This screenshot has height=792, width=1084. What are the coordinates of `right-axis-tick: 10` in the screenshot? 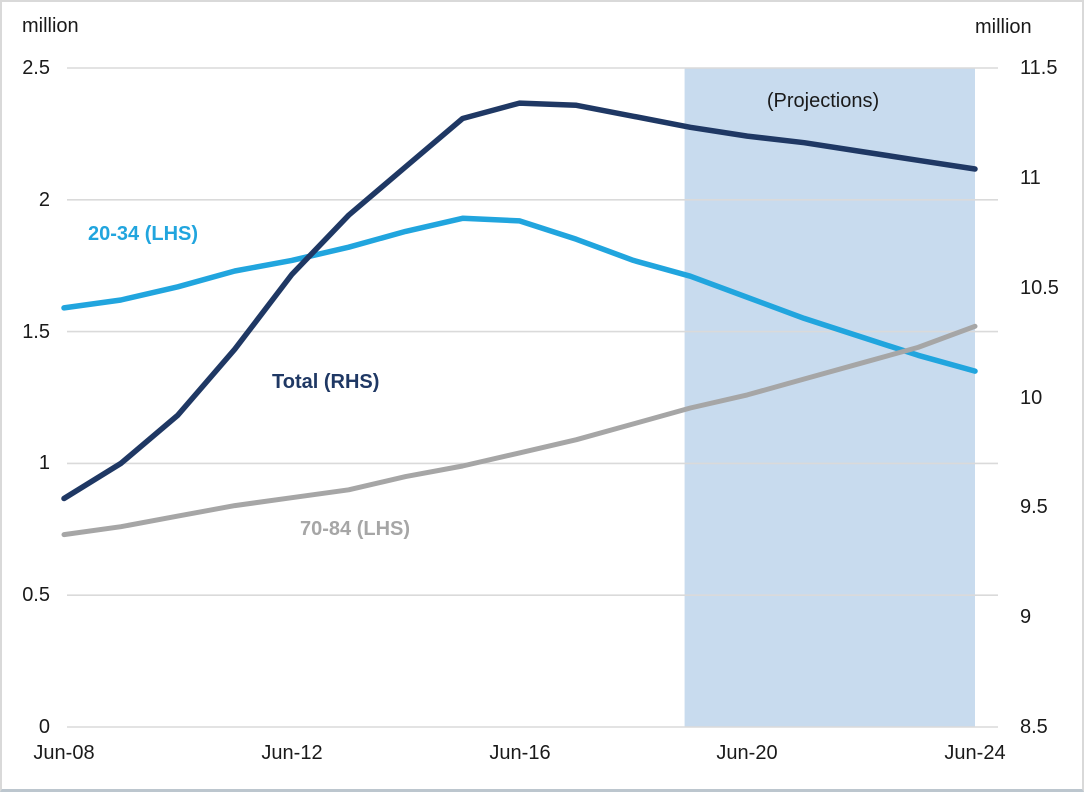 It's located at (1031, 398).